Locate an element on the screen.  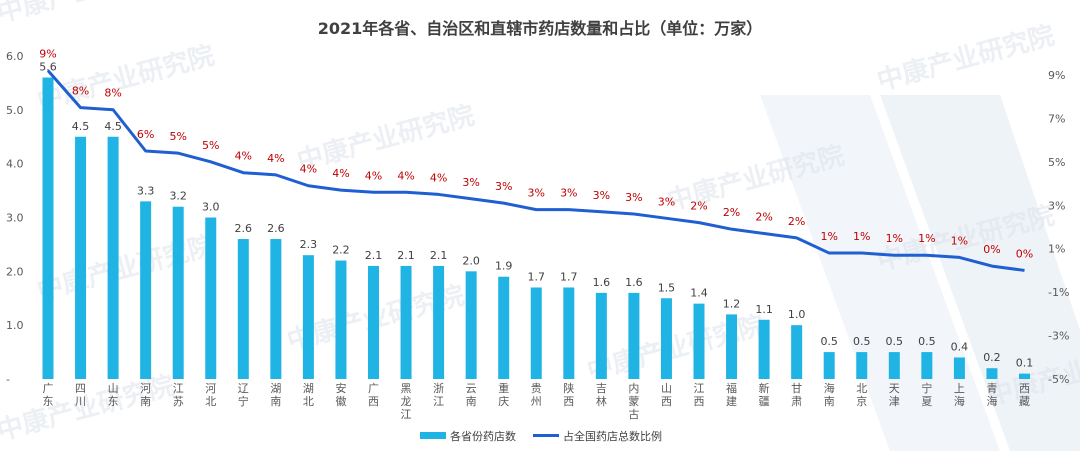
line-value-label: 8% is located at coordinates (80, 91).